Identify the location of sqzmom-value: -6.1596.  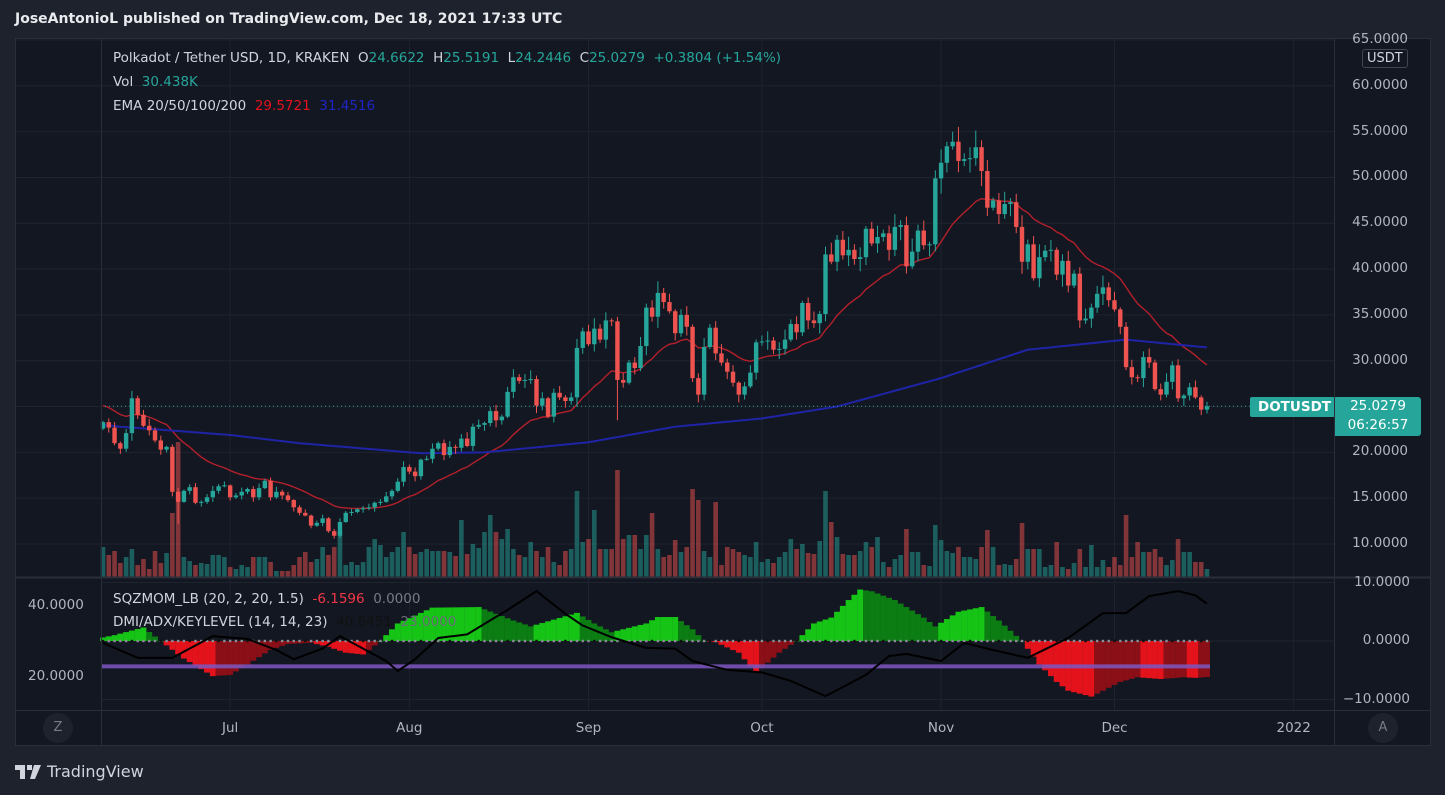
(338, 599).